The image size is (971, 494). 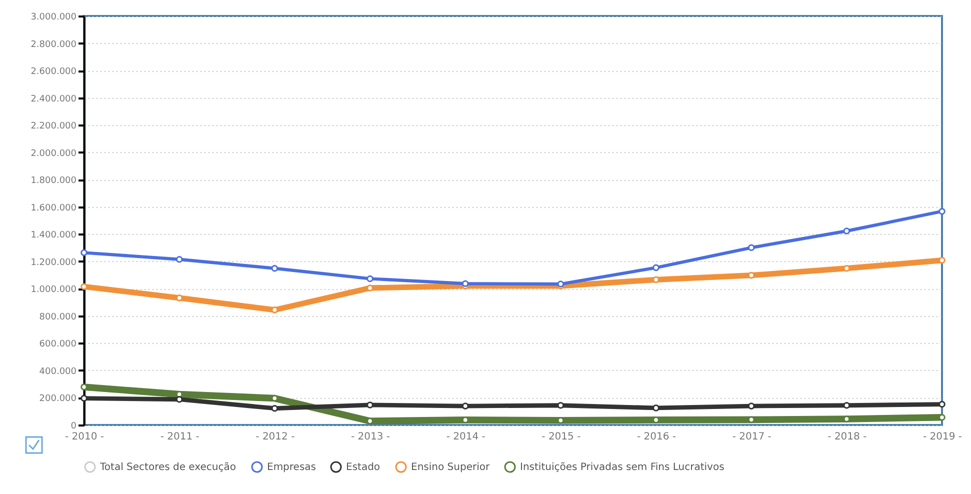 What do you see at coordinates (363, 467) in the screenshot?
I see `legend-label: Estado` at bounding box center [363, 467].